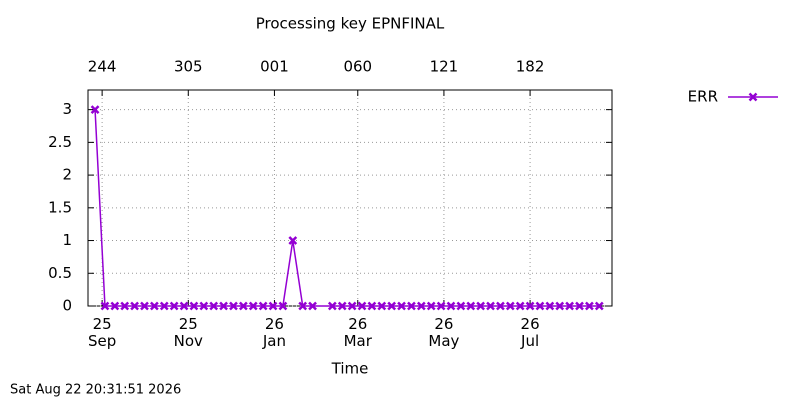 This screenshot has width=800, height=400. Describe the element at coordinates (188, 332) in the screenshot. I see `x-tick-label: 25 Nov` at that location.